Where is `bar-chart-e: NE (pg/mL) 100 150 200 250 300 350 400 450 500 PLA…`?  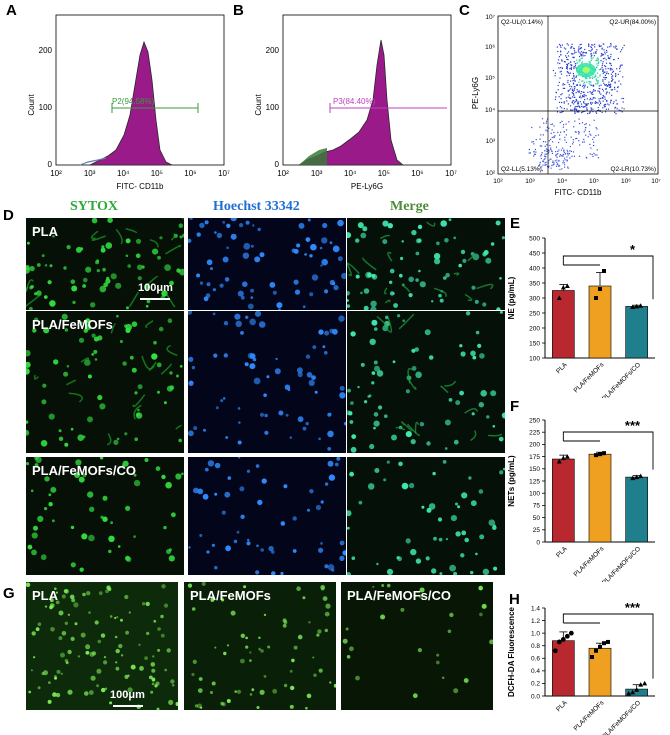 bar-chart-e: NE (pg/mL) 100 150 200 250 300 350 400 450 500 PLA… is located at coordinates (581, 316).